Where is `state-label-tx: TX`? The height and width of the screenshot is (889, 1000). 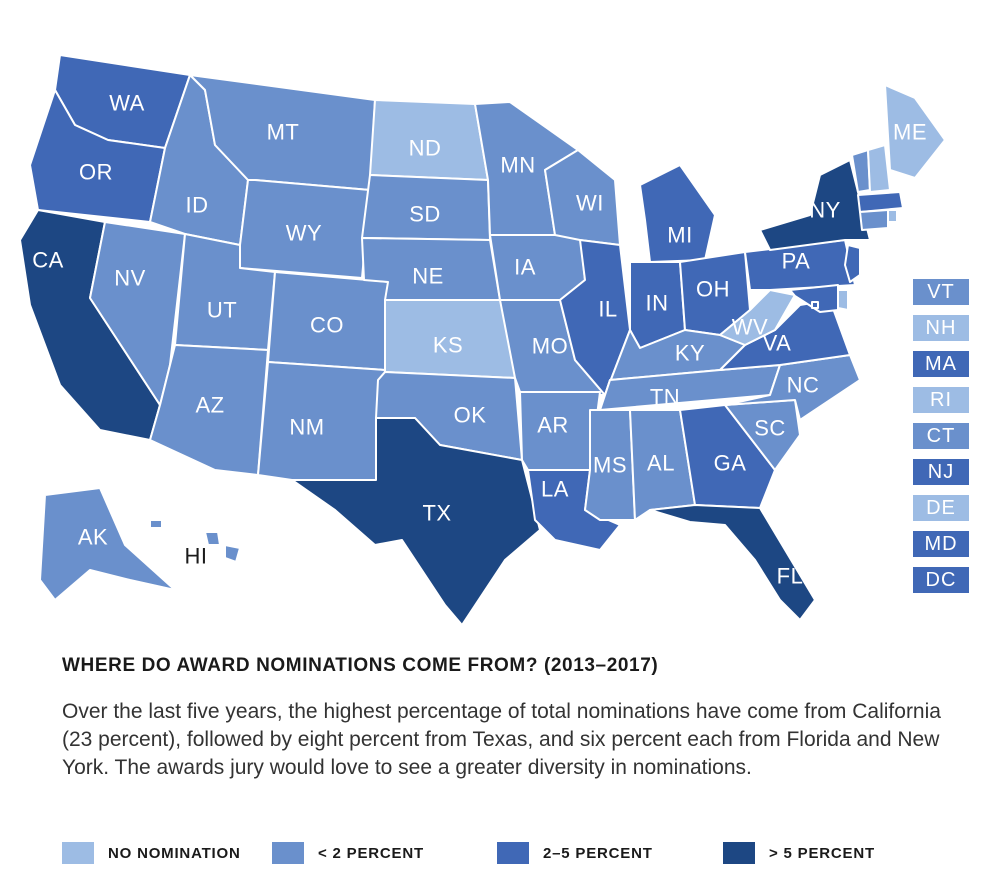 state-label-tx: TX is located at coordinates (436, 513).